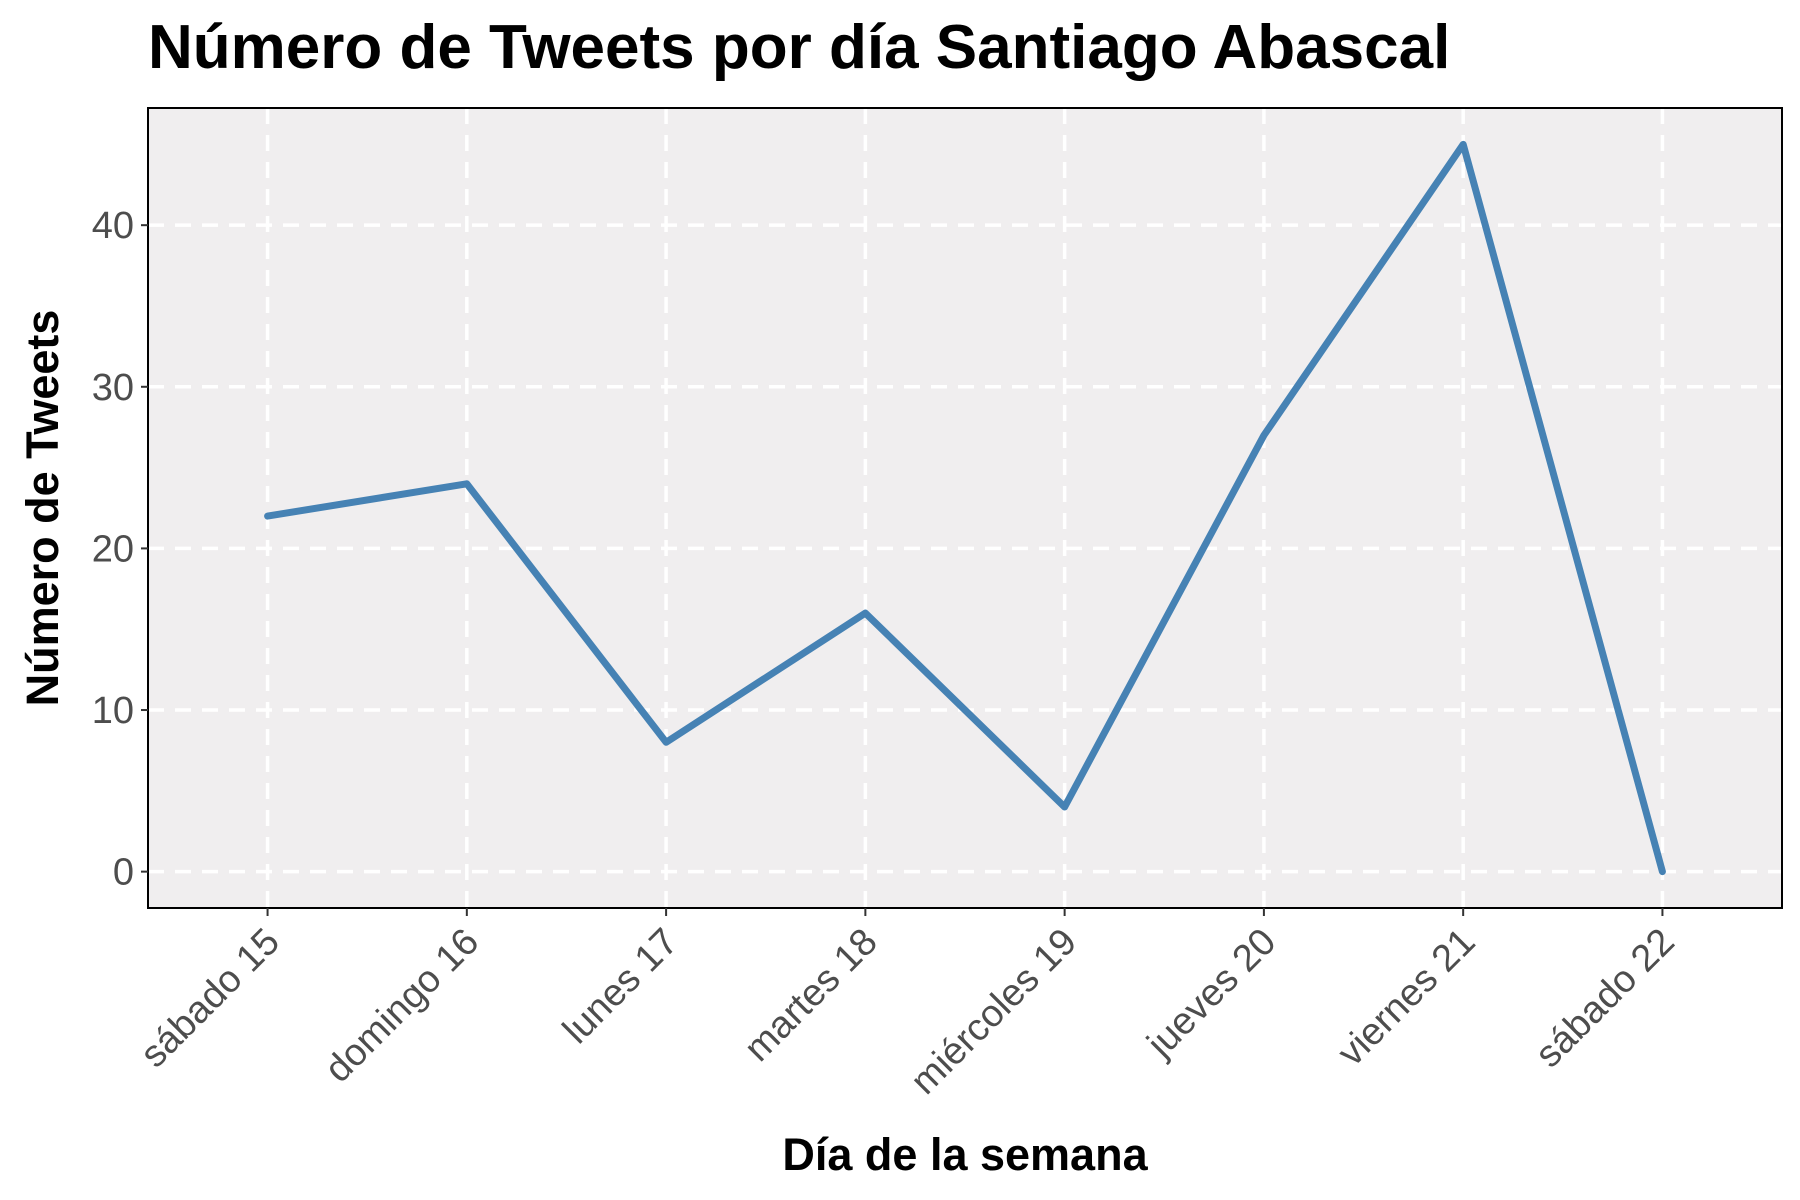 This screenshot has height=1200, width=1800. What do you see at coordinates (113, 549) in the screenshot?
I see `y-tick-label: 20` at bounding box center [113, 549].